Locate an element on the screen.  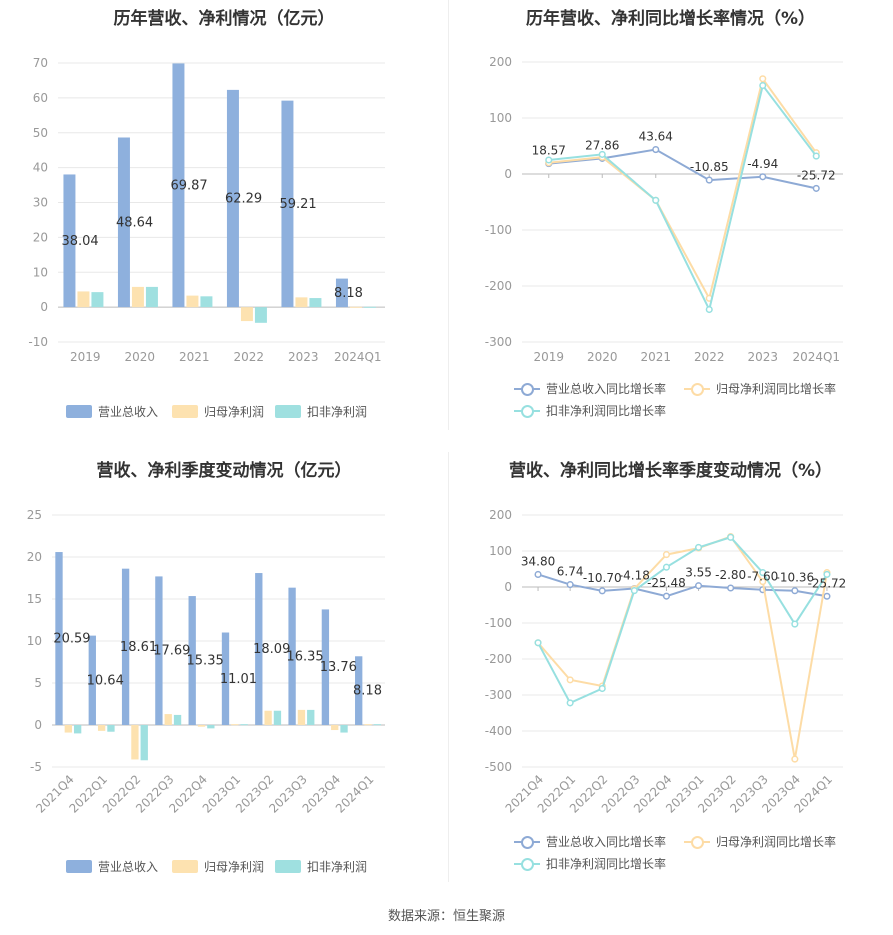
line-data-label: 34.80 is located at coordinates (538, 561).